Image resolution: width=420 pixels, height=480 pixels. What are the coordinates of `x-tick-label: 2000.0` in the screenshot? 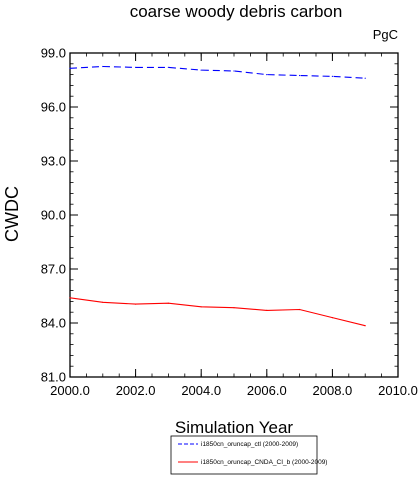 It's located at (70, 390).